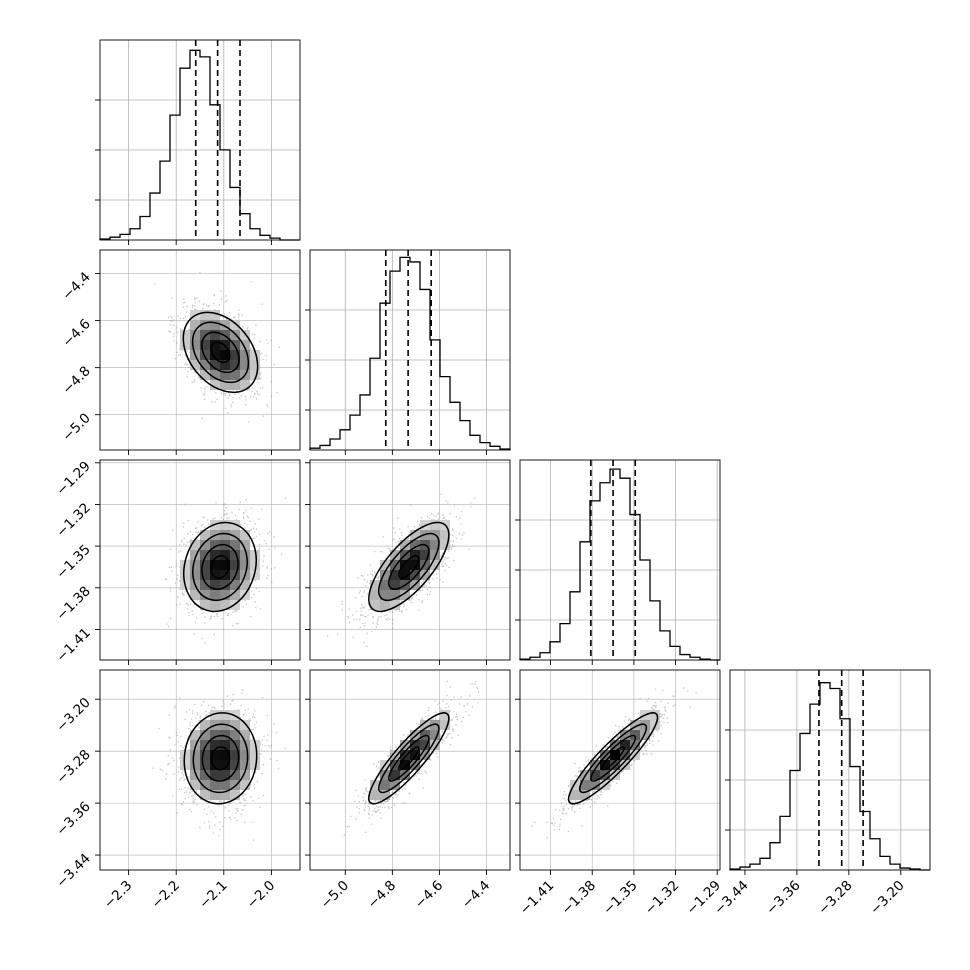 The height and width of the screenshot is (970, 970). What do you see at coordinates (76, 286) in the screenshot?
I see `y-tick-label-4: −4.4` at bounding box center [76, 286].